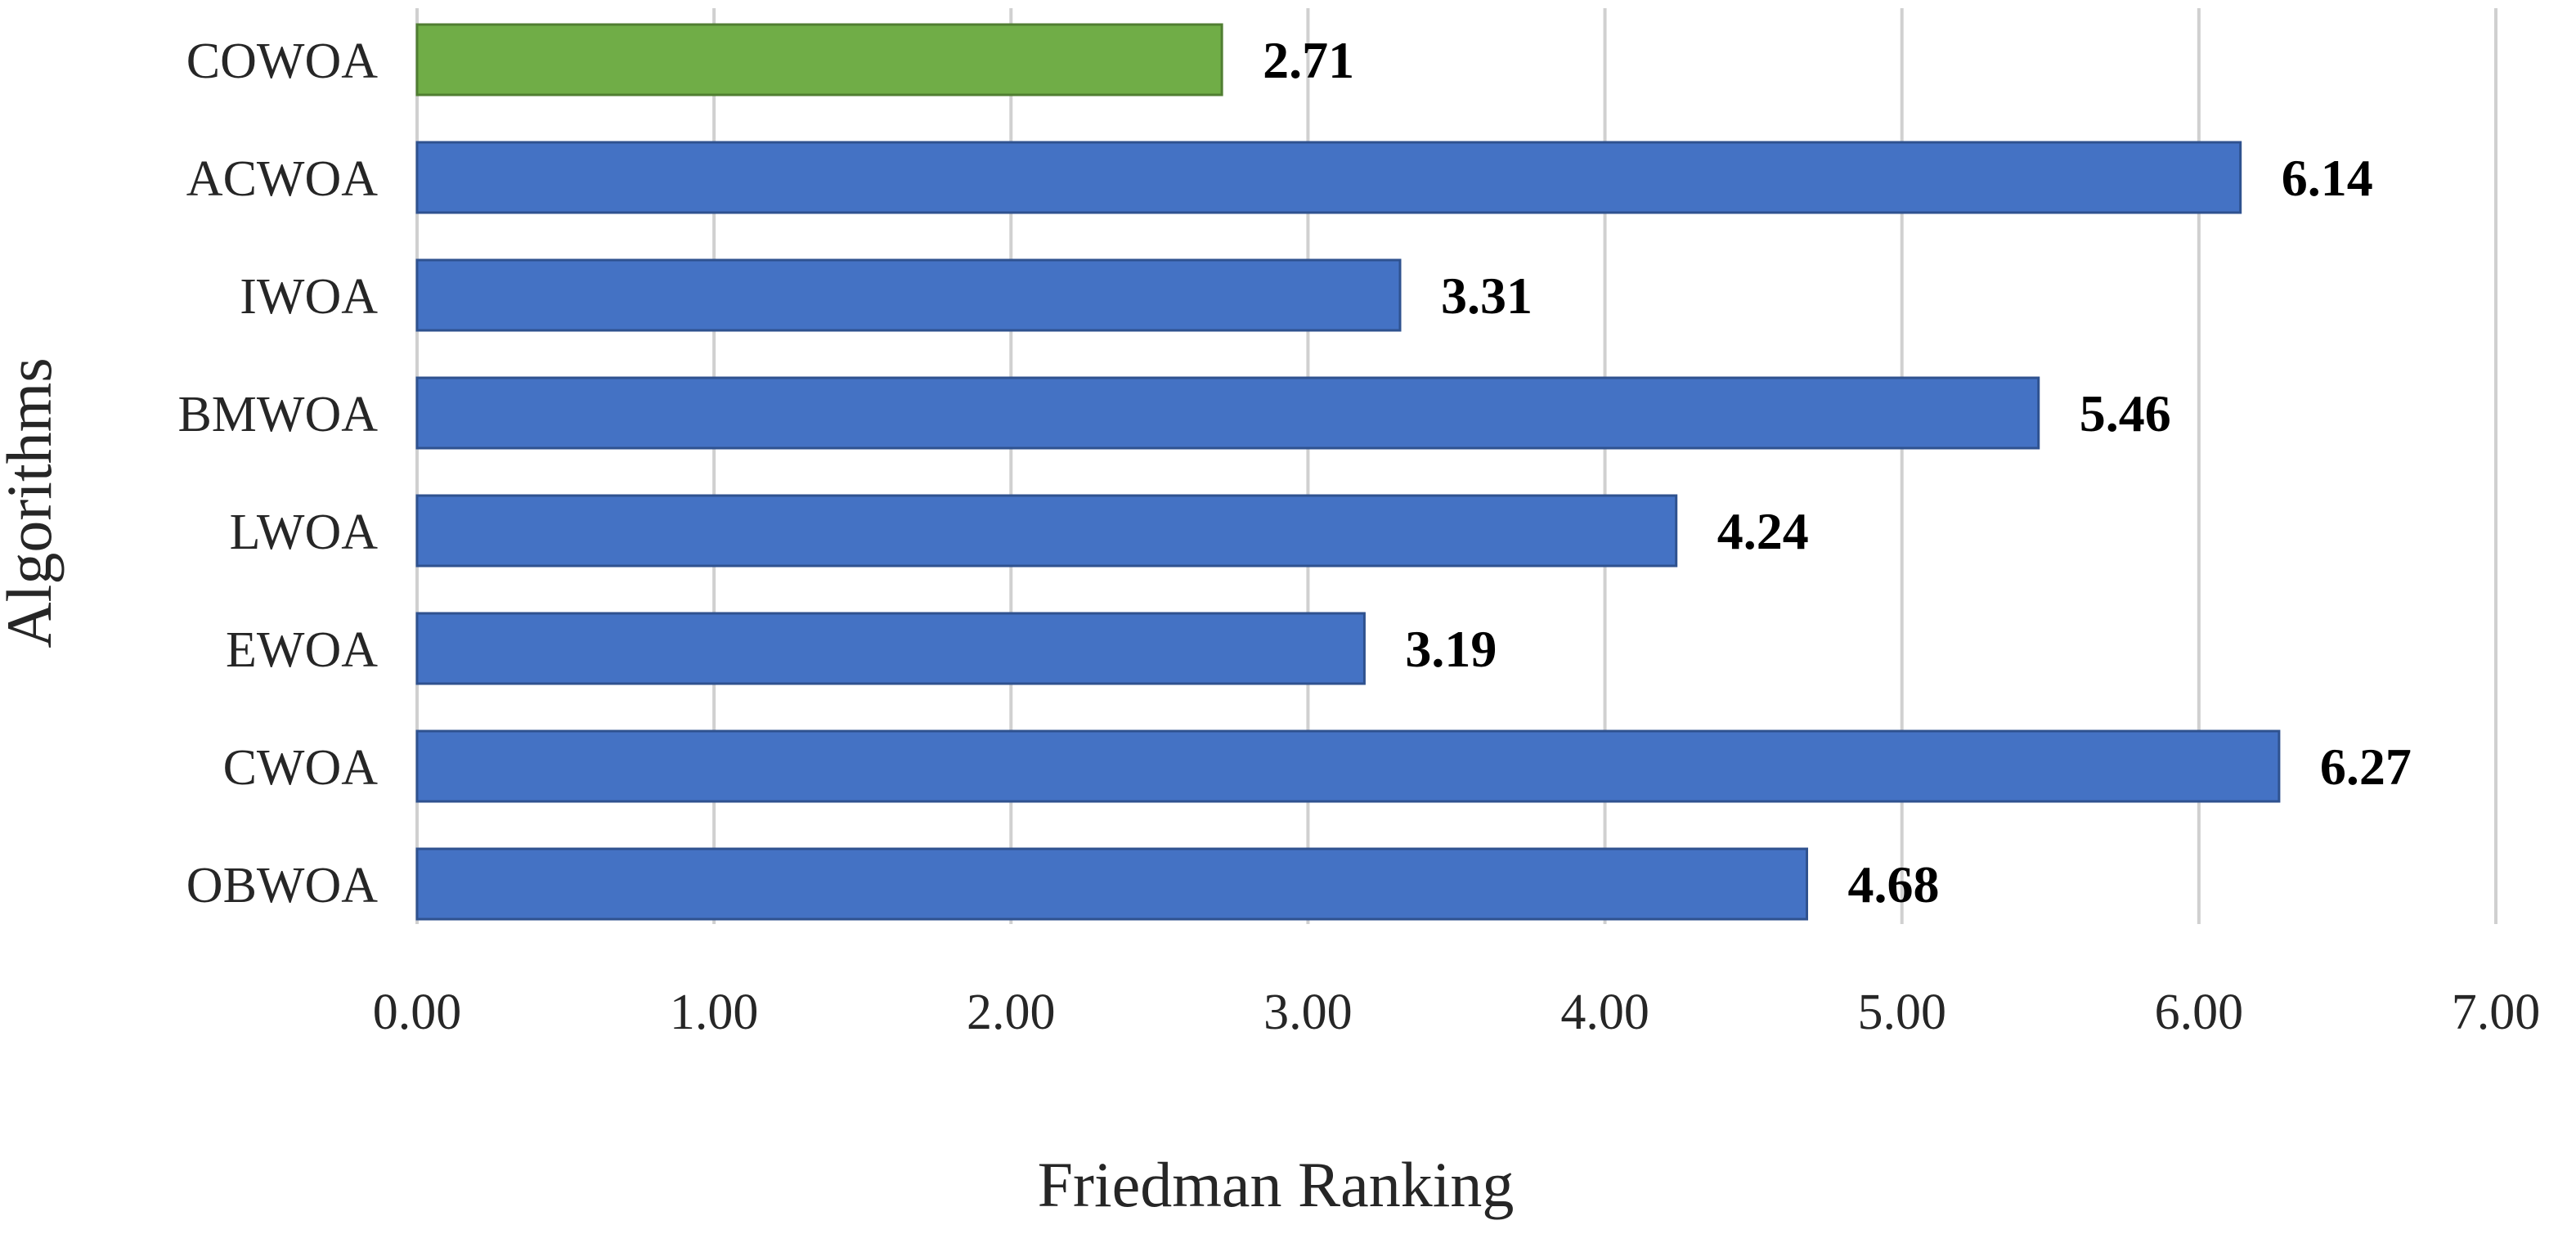 The width and height of the screenshot is (2576, 1234). I want to click on data-label-bmwoa: 5.46, so click(2125, 413).